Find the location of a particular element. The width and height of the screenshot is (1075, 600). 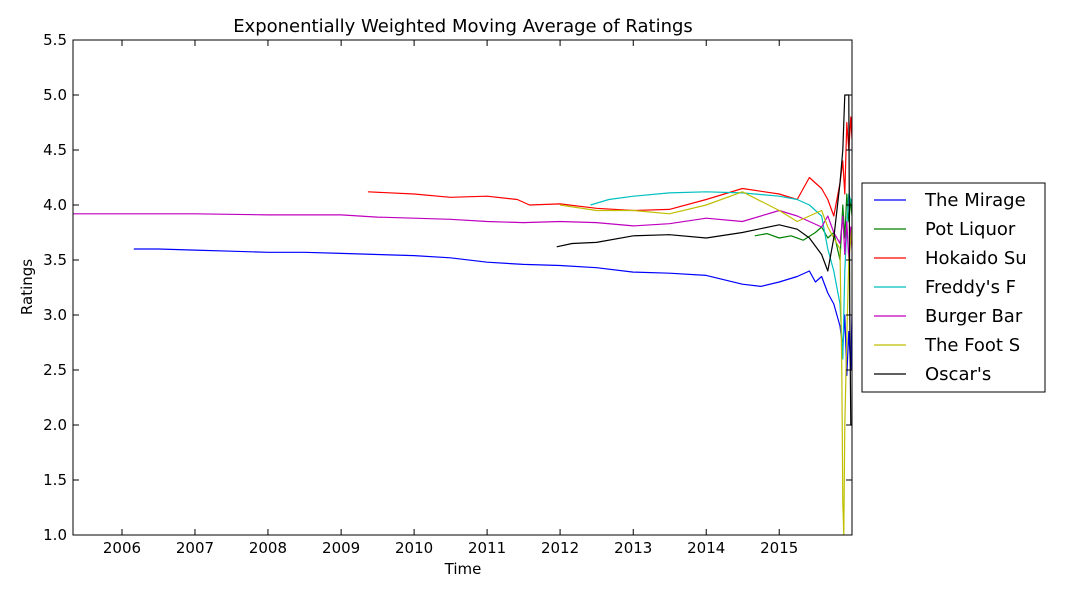

y-axis-title: Ratings is located at coordinates (27, 287).